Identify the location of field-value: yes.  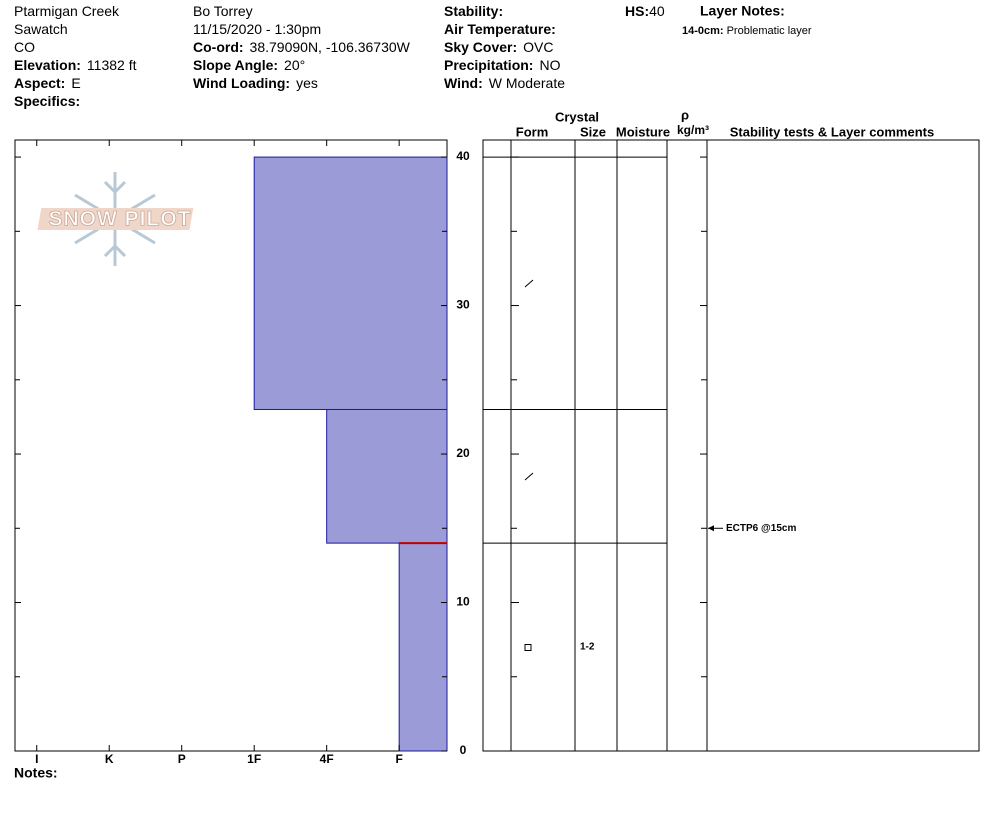
(307, 83).